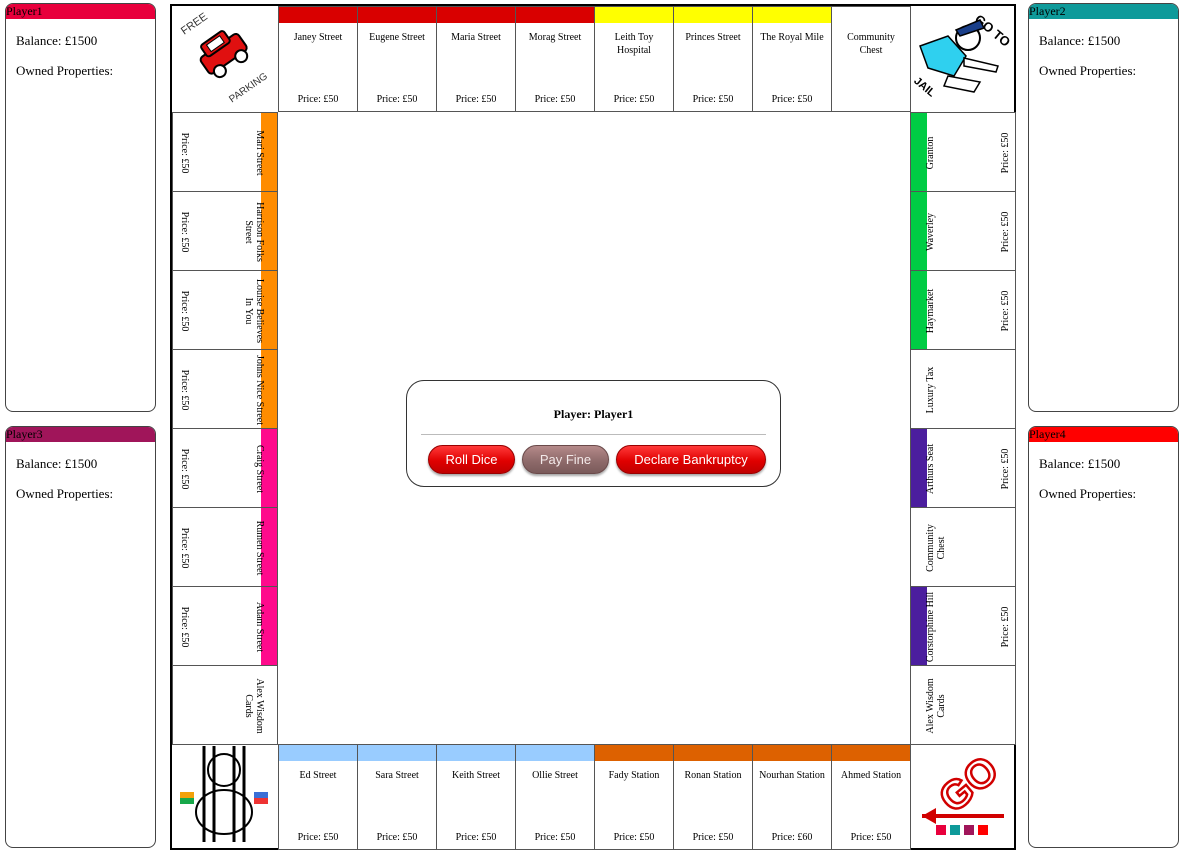  What do you see at coordinates (225, 547) in the screenshot?
I see `left-space-rumen-street: Rumen Street Price: £50` at bounding box center [225, 547].